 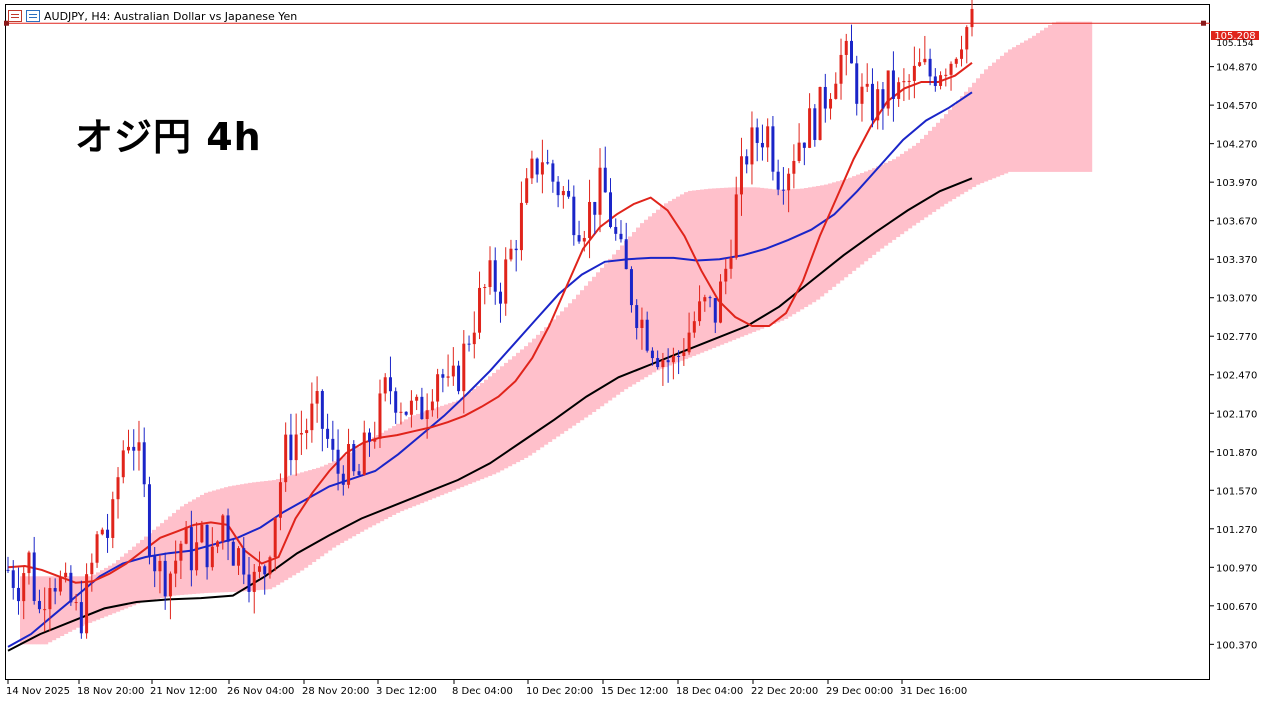 What do you see at coordinates (709, 691) in the screenshot?
I see `x-tick-label: 18 Dec 04:00` at bounding box center [709, 691].